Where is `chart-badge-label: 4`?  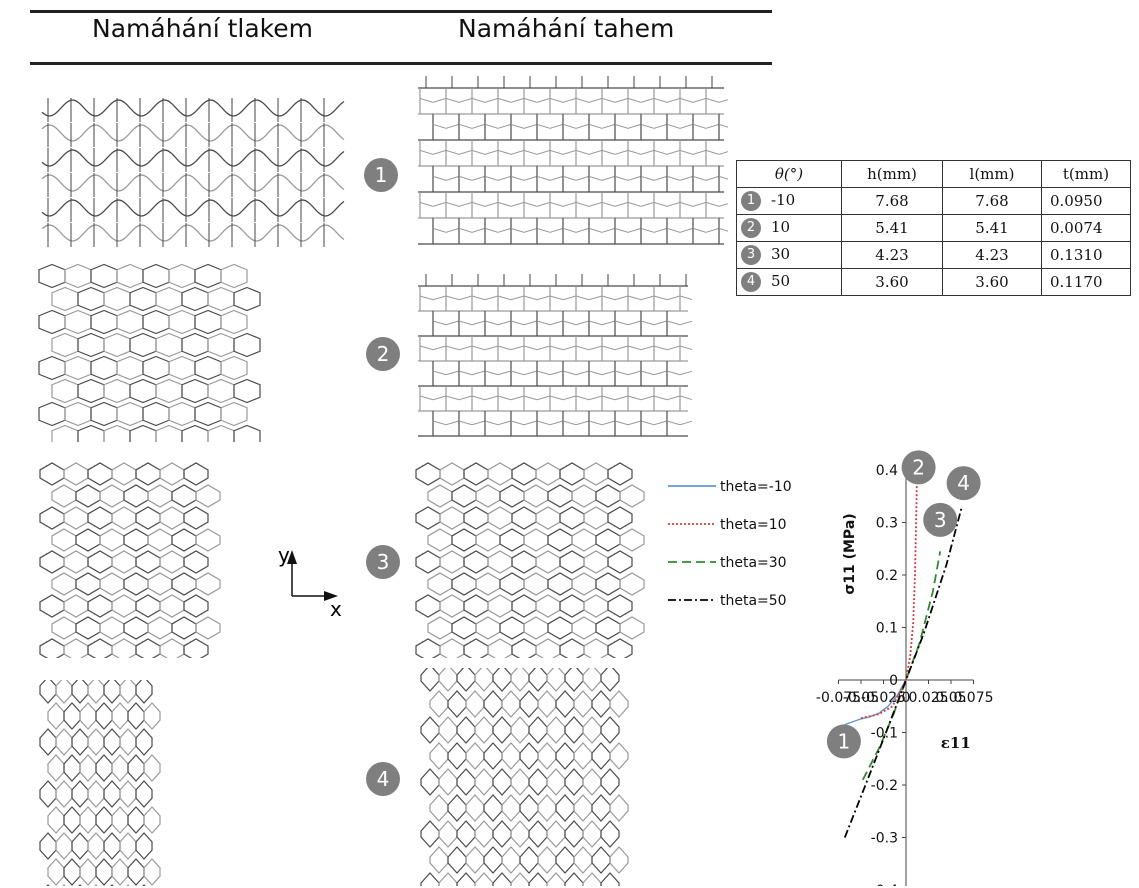 chart-badge-label: 4 is located at coordinates (963, 483).